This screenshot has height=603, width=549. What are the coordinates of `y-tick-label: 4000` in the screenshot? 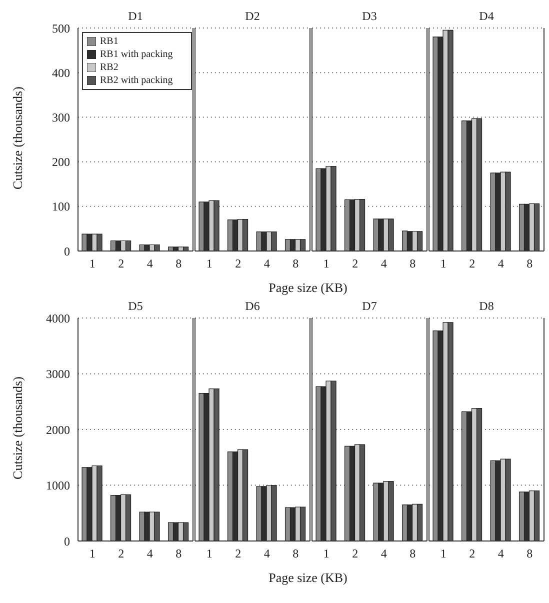 It's located at (58, 318).